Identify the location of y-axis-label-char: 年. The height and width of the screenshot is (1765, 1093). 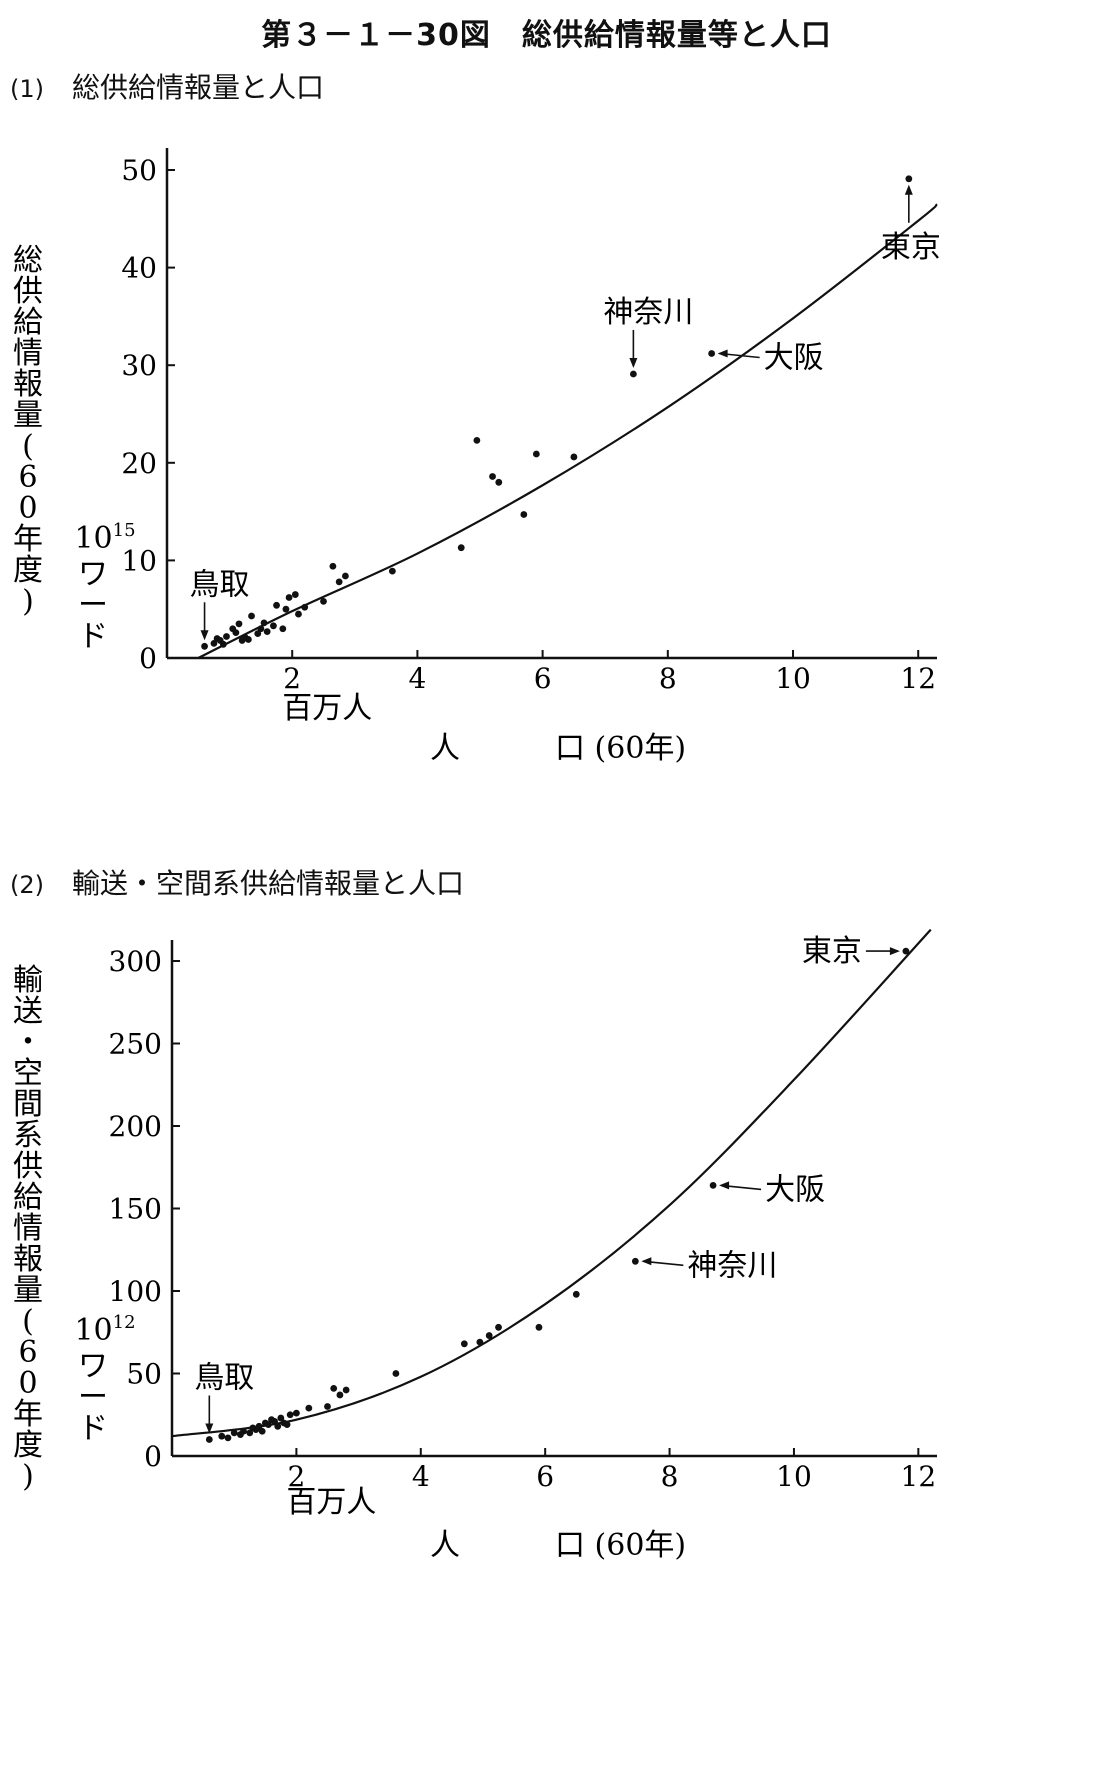
(28, 539).